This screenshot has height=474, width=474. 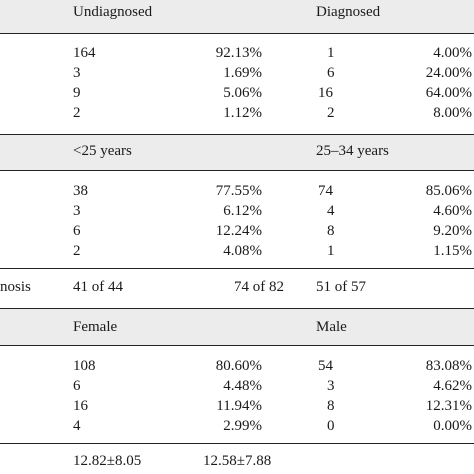 What do you see at coordinates (98, 287) in the screenshot?
I see `table-cell: 41 of 44` at bounding box center [98, 287].